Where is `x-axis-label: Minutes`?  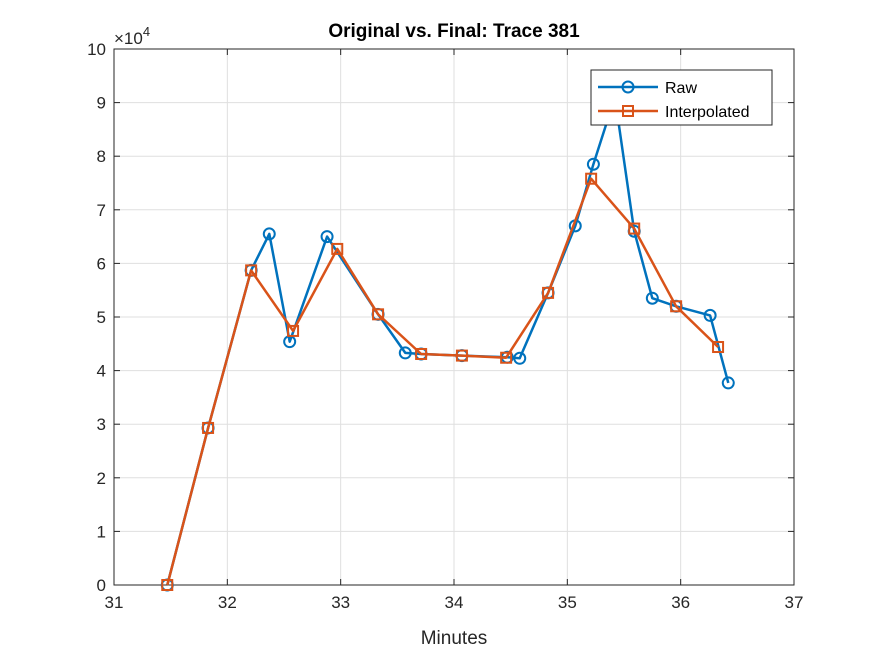 x-axis-label: Minutes is located at coordinates (454, 638).